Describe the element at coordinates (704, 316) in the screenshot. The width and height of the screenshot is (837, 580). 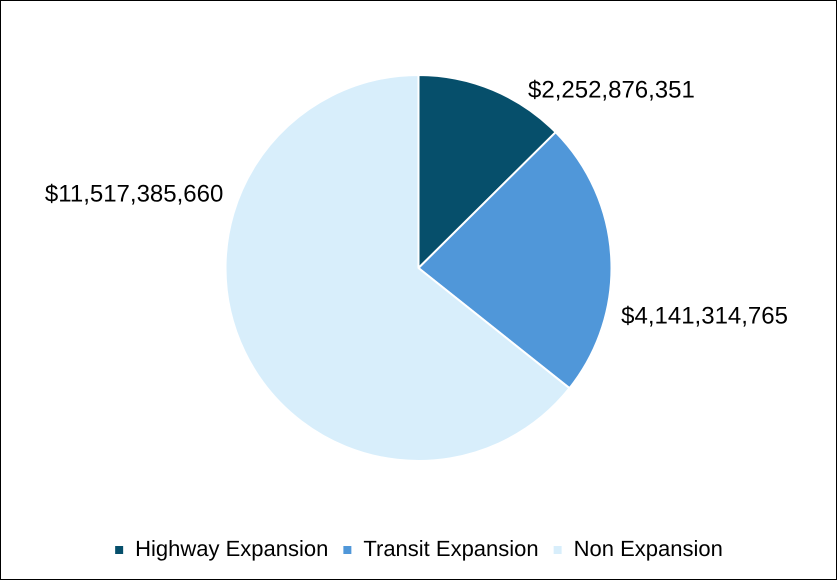
I see `data-label: $4,141,314,765` at that location.